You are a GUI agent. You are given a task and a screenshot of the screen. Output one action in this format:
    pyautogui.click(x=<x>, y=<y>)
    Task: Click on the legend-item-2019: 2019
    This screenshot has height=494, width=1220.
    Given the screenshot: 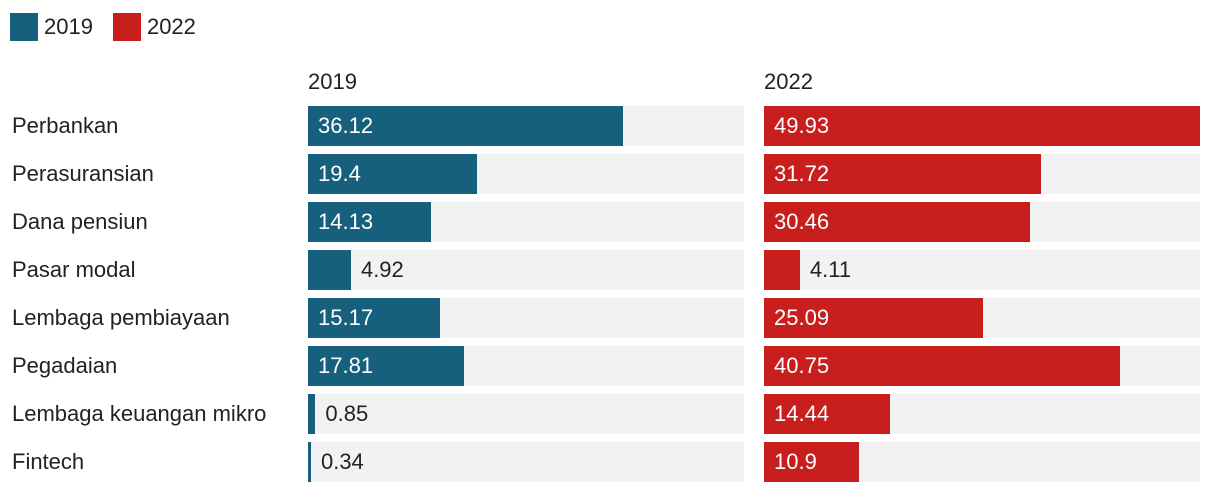 What is the action you would take?
    pyautogui.click(x=51, y=27)
    